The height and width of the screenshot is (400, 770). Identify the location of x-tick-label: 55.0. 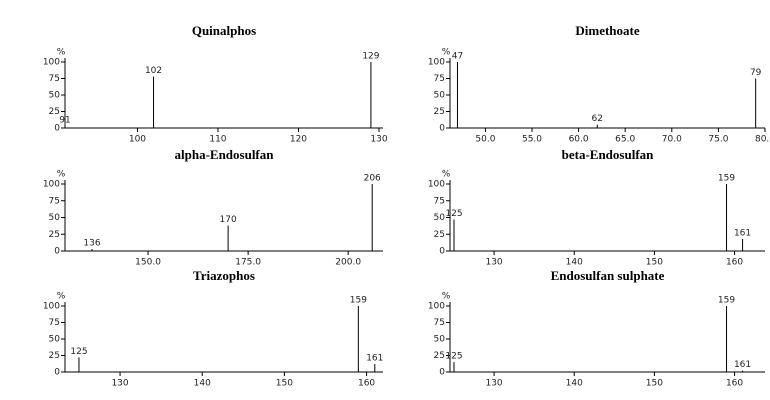
(532, 140).